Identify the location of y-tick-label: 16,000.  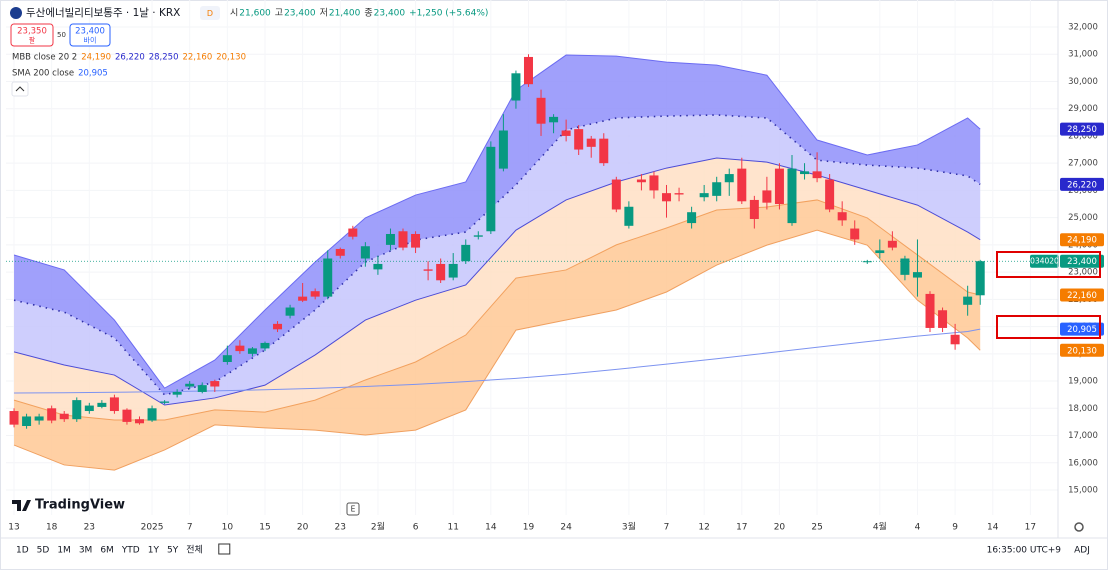
(1083, 463).